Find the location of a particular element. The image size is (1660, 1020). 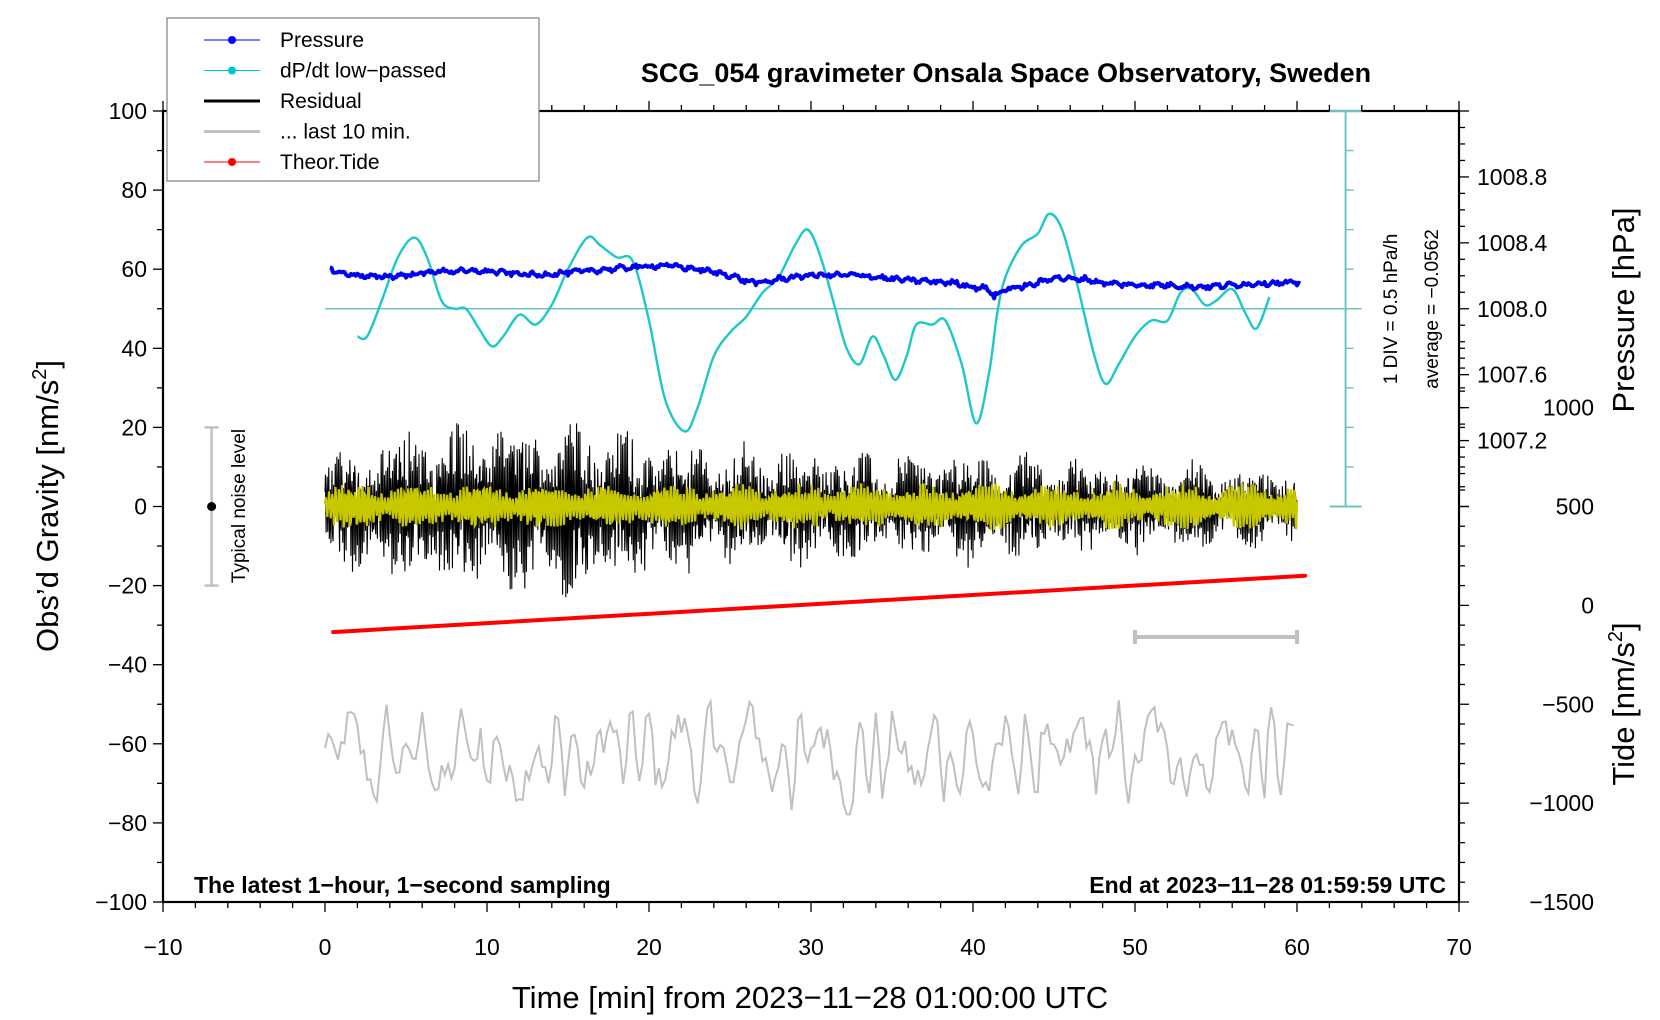

y-tick-label: 100 is located at coordinates (128, 111).